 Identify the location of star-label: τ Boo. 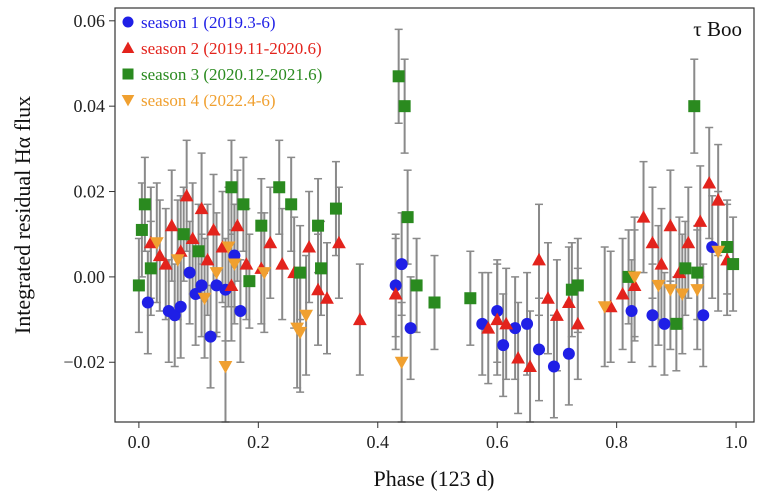
(717, 29).